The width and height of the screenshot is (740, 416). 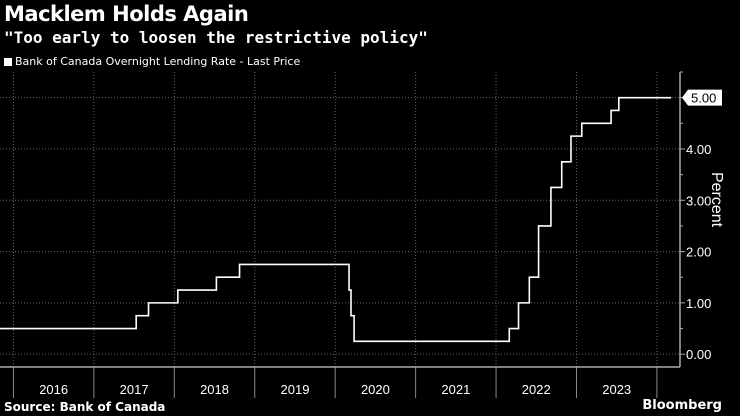 I want to click on y-tick-label: 3.00, so click(x=698, y=200).